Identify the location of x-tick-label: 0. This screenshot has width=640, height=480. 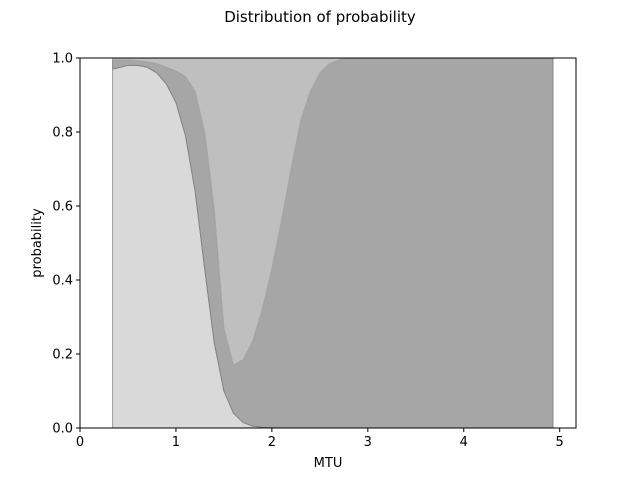
(80, 442).